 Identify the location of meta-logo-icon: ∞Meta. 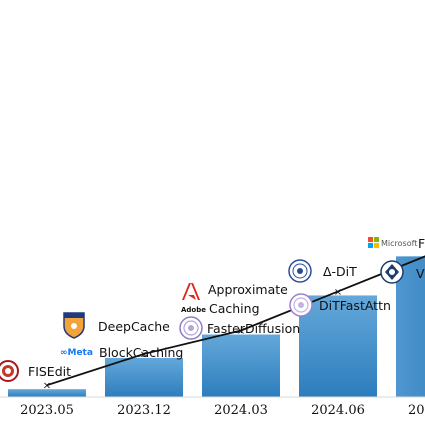
(76, 353).